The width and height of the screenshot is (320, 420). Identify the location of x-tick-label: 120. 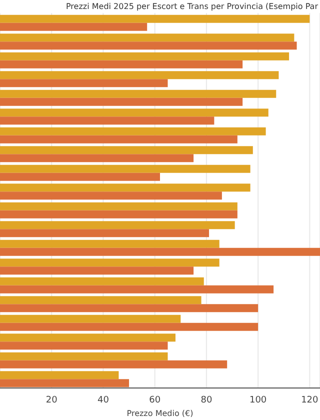
(310, 400).